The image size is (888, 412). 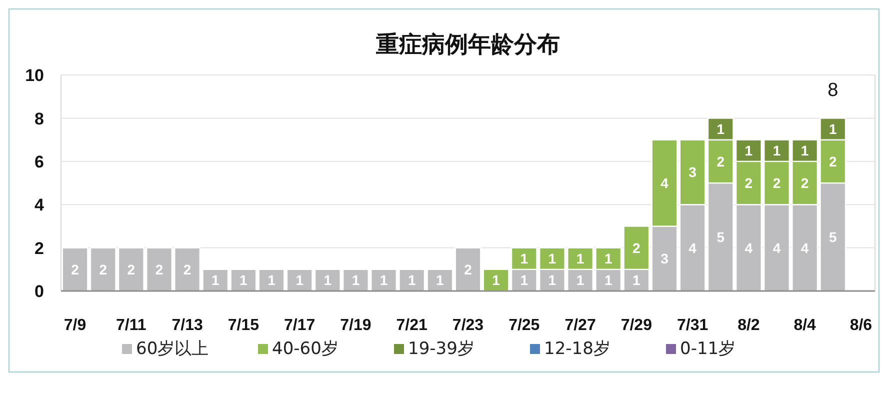 I want to click on x-tick-label: 7/31, so click(x=692, y=325).